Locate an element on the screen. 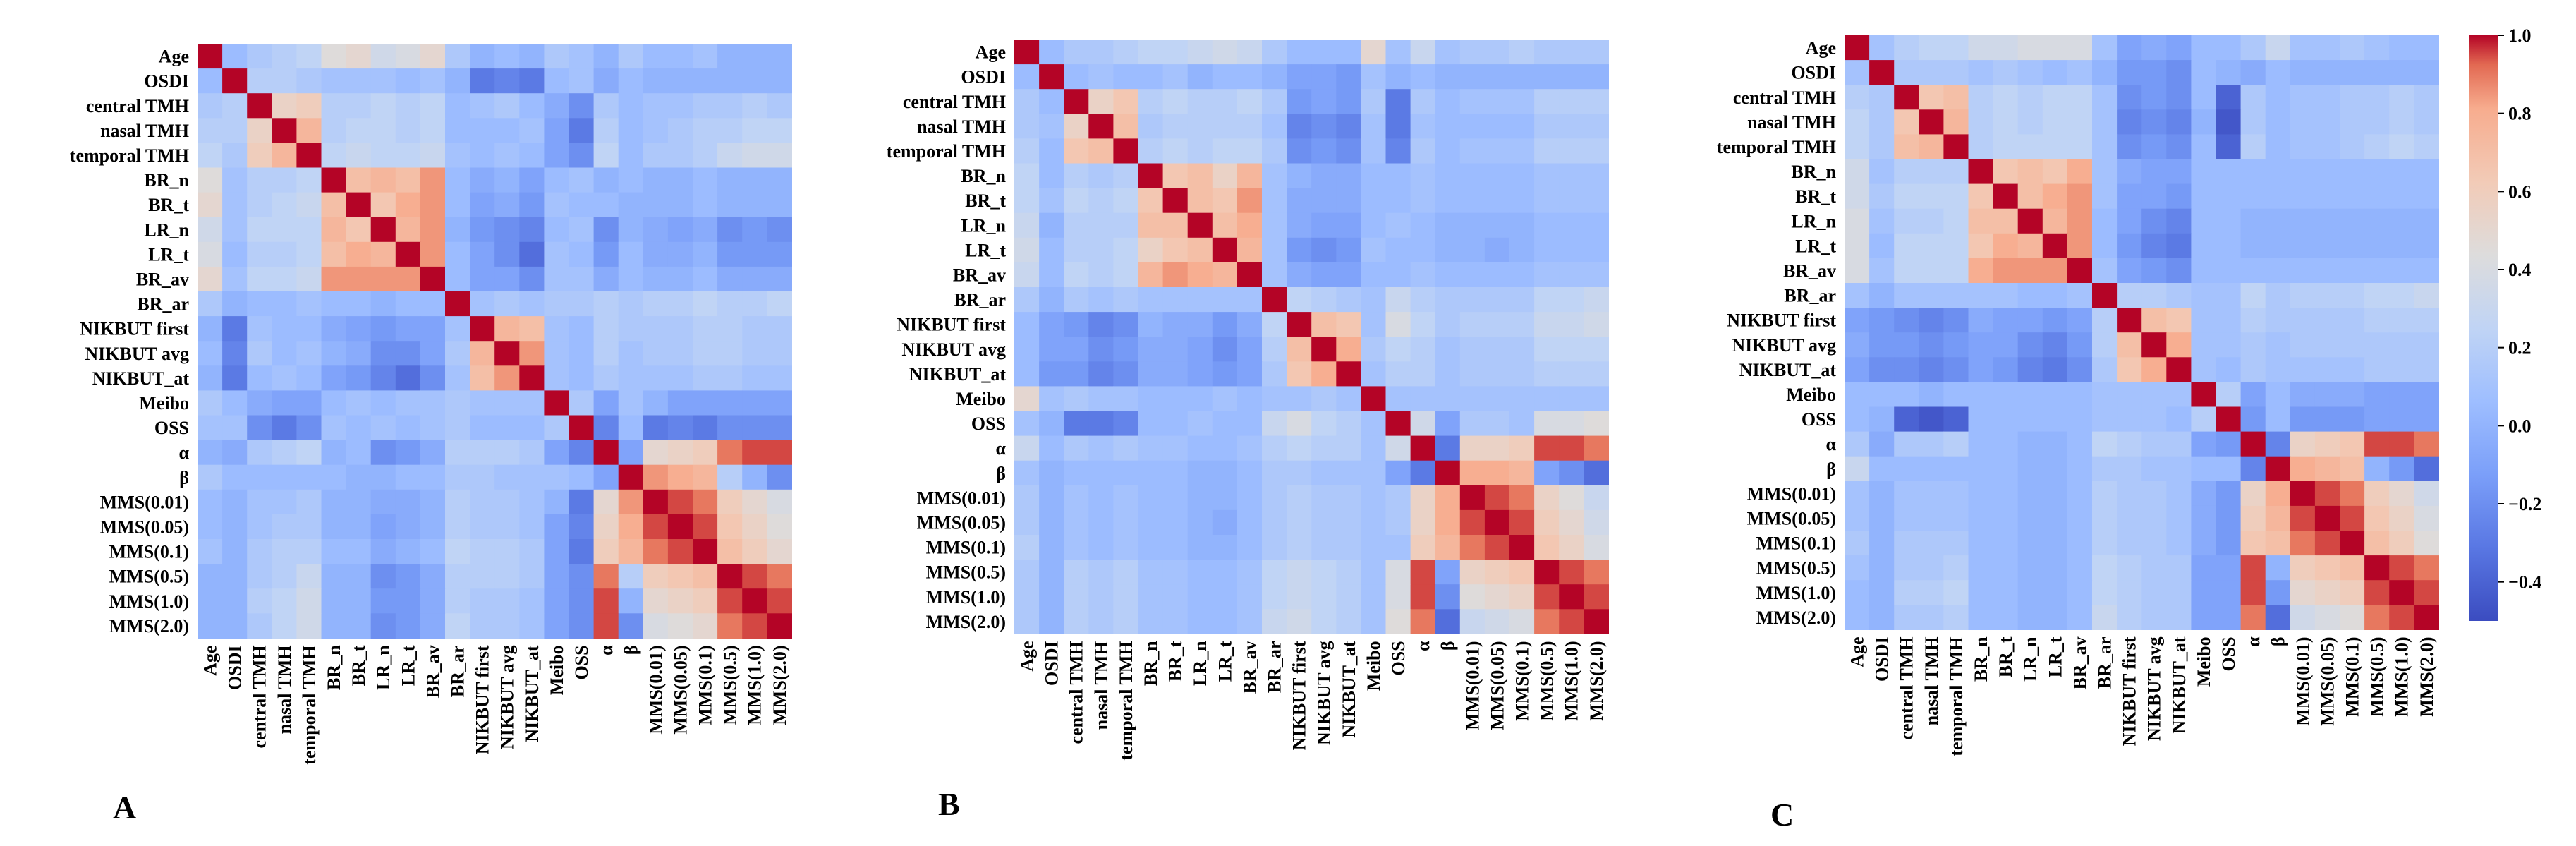 The image size is (2576, 846). col-label-c-osdi: OSDI is located at coordinates (1882, 659).